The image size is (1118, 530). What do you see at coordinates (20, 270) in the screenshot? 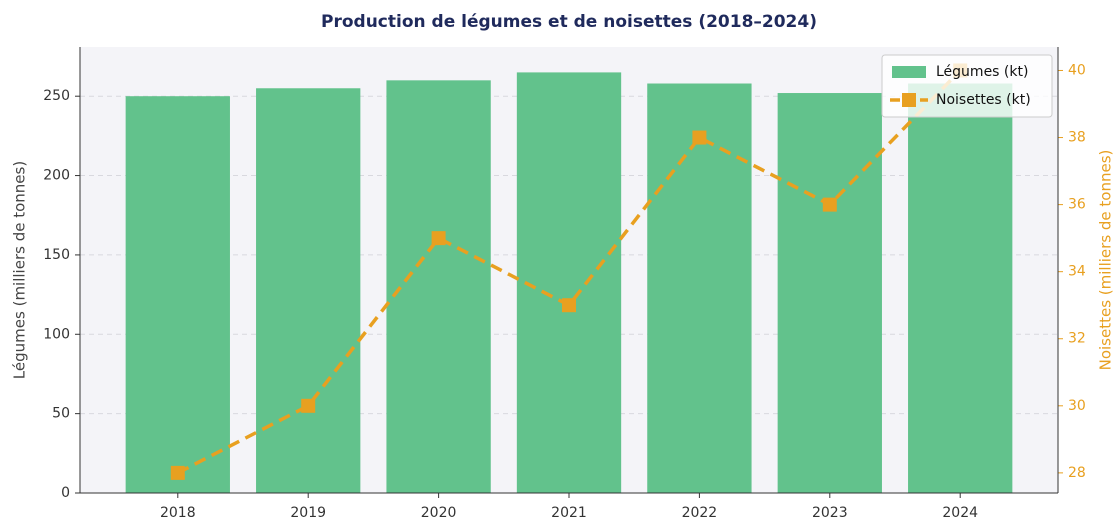
I see `y-axis-label: Légumes (milliers de tonnes)` at bounding box center [20, 270].